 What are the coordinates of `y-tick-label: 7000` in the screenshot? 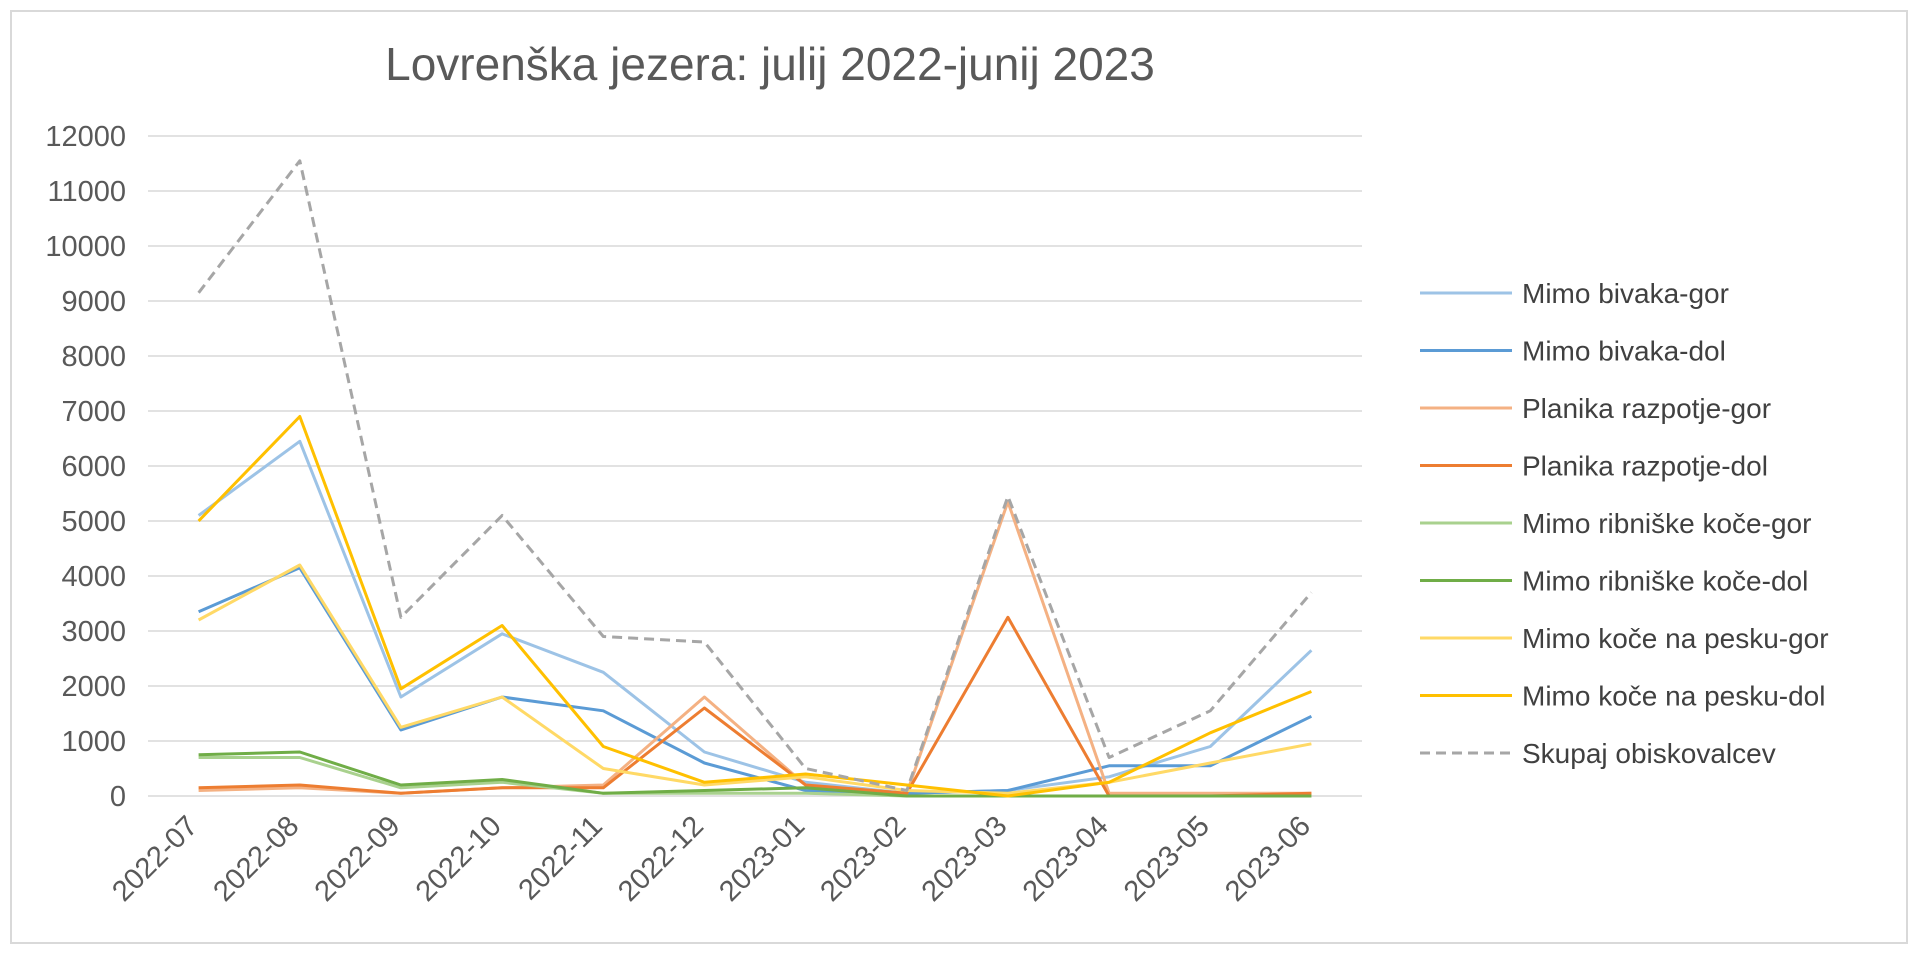 It's located at (93, 412).